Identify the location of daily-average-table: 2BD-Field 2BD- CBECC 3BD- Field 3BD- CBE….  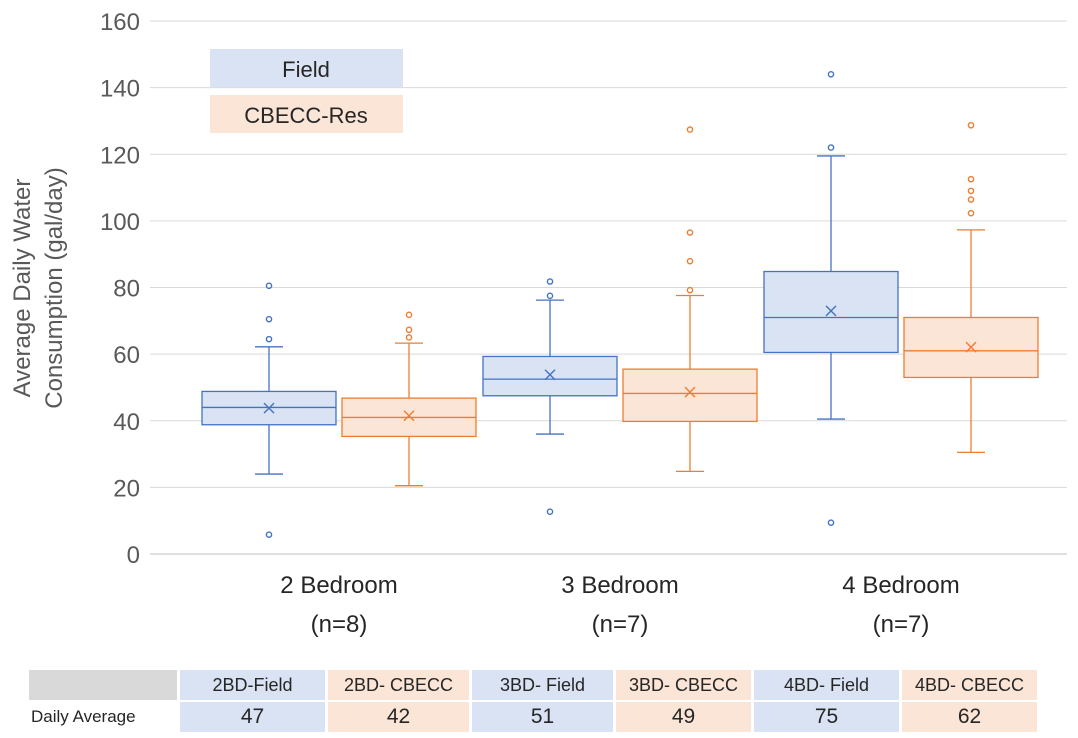
(533, 701).